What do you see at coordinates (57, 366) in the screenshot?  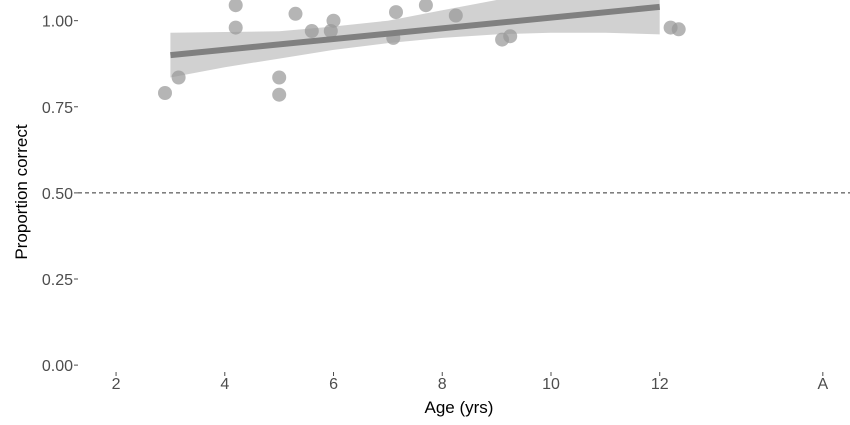 I see `y-tick-label: 0.00` at bounding box center [57, 366].